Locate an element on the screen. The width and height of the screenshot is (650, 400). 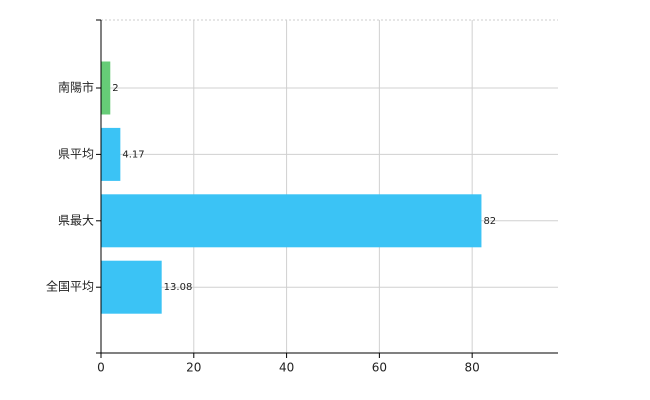
y-tick-label: 県最大 is located at coordinates (76, 220).